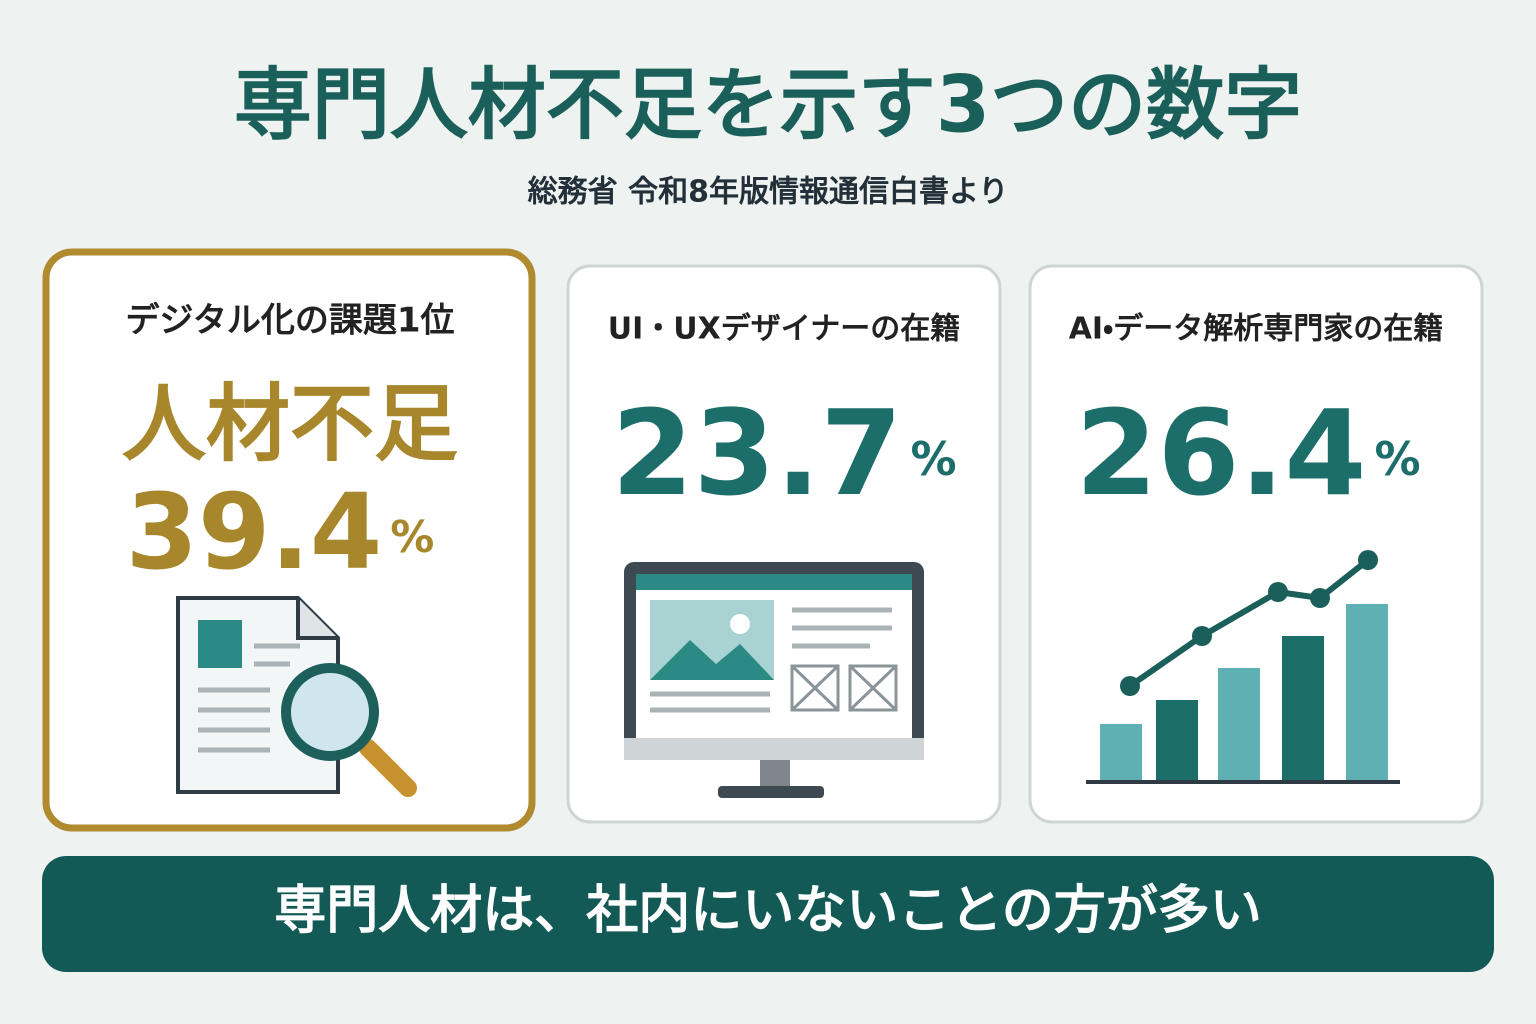 The width and height of the screenshot is (1536, 1024). Describe the element at coordinates (784, 329) in the screenshot. I see `card-label: UI・UXデザイナーの在籍` at that location.